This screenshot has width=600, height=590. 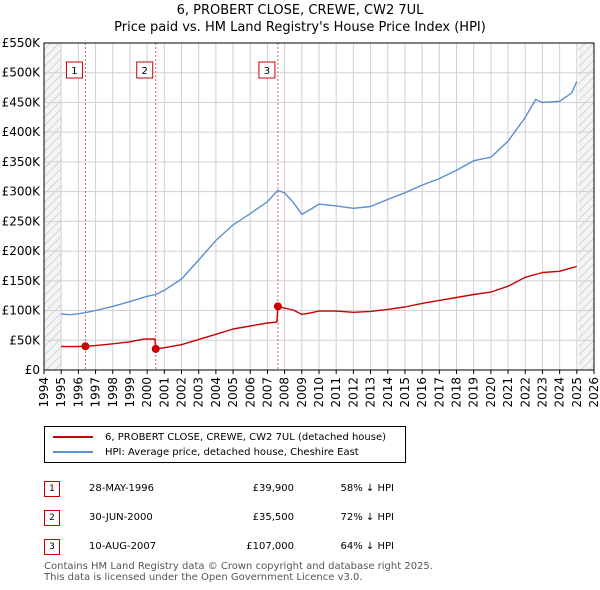 I want to click on sale-hpi-diff: 58% ↓ HPI, so click(x=367, y=488).